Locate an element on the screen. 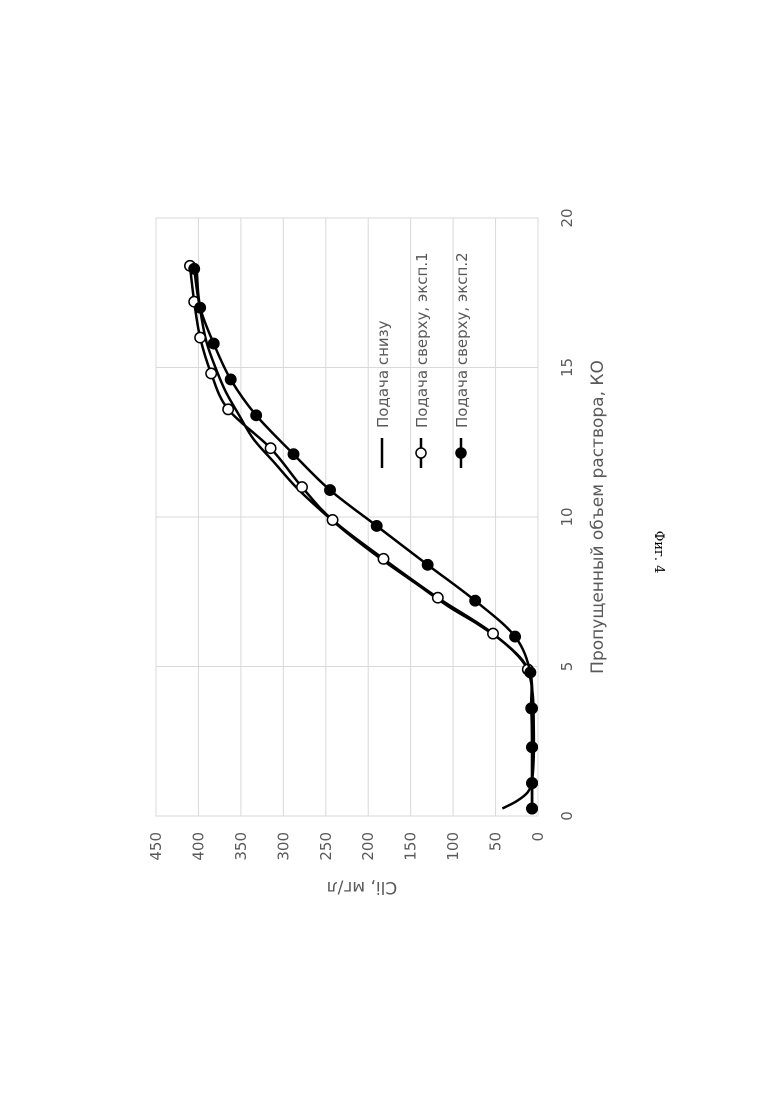 This screenshot has width=780, height=1103. legend-label-top-feed-exp1: Подача сверху, эксп.1 is located at coordinates (422, 340).